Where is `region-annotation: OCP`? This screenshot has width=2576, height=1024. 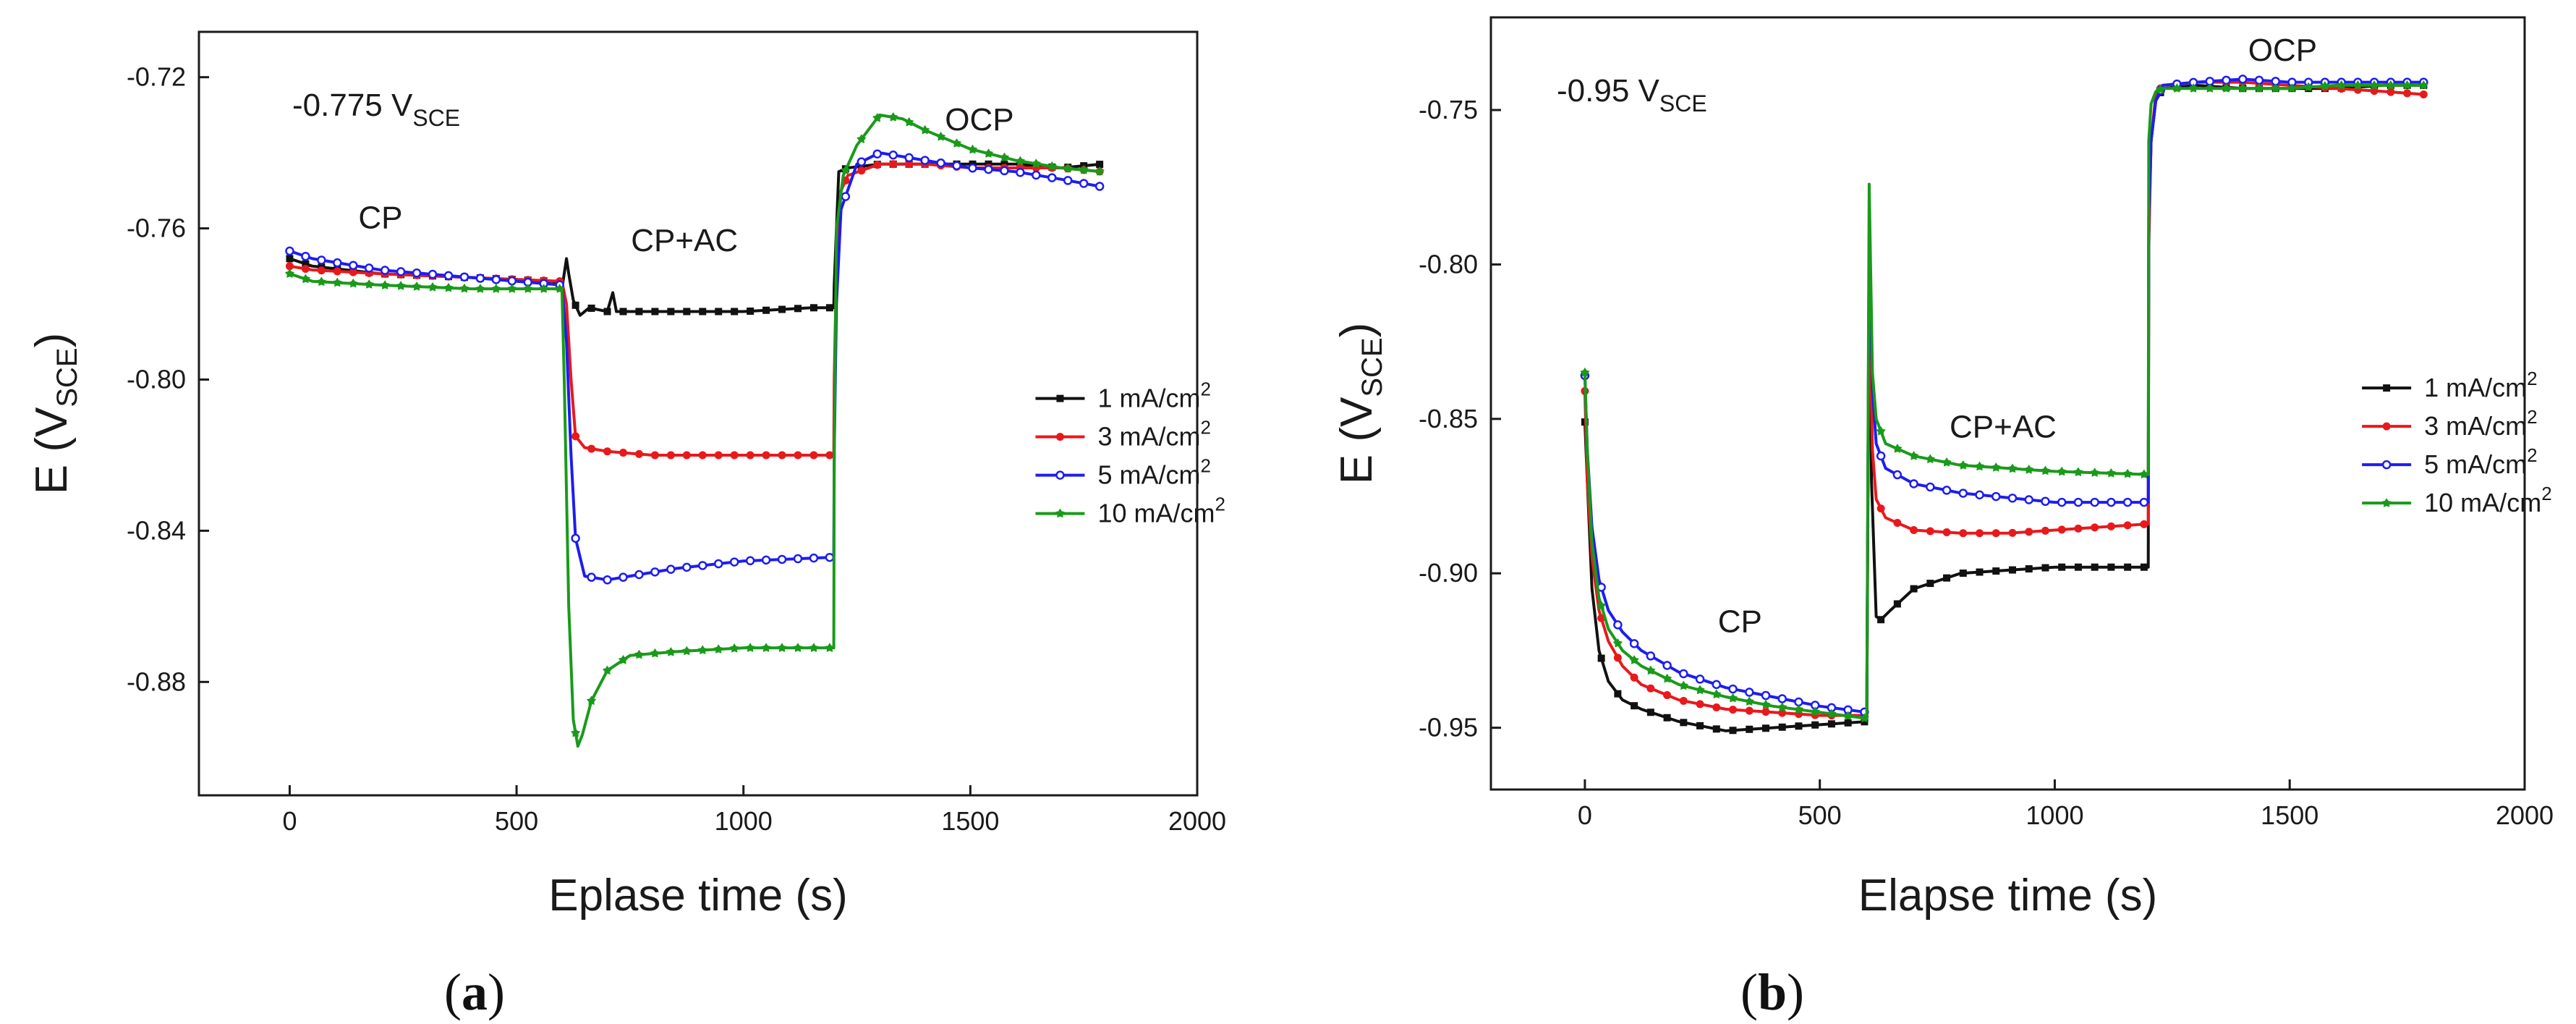
region-annotation: OCP is located at coordinates (2282, 50).